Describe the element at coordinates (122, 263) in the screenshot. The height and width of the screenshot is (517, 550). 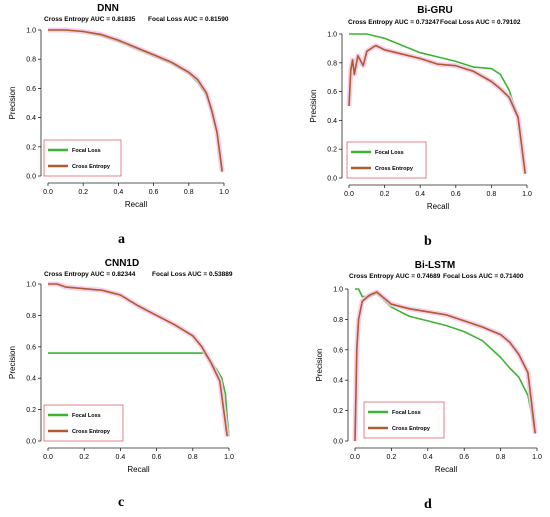
I see `chart-title: CNN1D` at that location.